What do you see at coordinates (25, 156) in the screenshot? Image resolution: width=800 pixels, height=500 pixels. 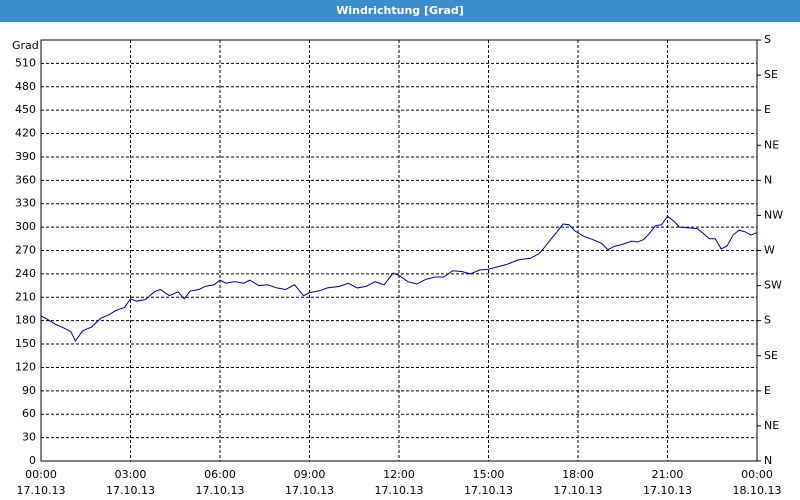 I see `y-tick-label: 390` at bounding box center [25, 156].